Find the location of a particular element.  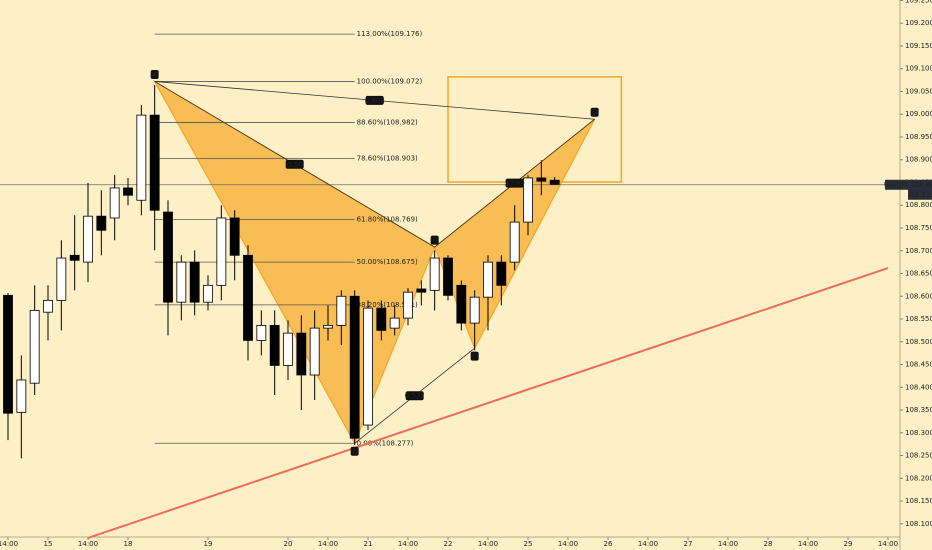

ratio-label: 0.54 is located at coordinates (295, 165).